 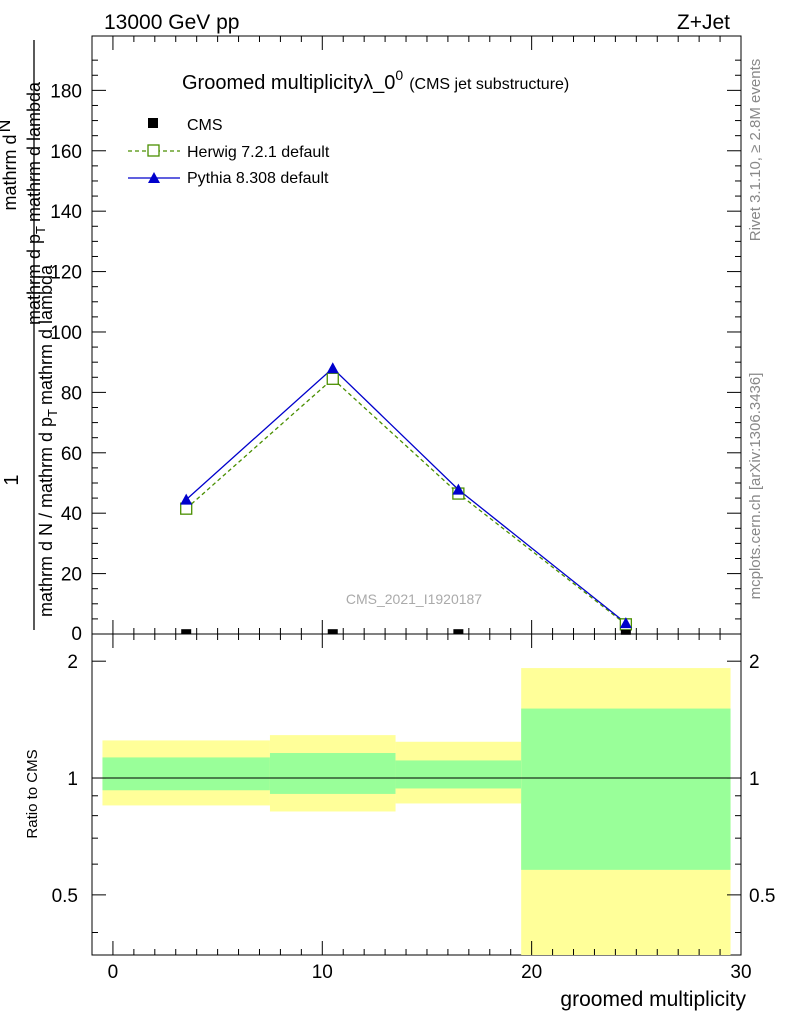 What do you see at coordinates (72, 779) in the screenshot?
I see `ratio-tick-label-left-1: 1` at bounding box center [72, 779].